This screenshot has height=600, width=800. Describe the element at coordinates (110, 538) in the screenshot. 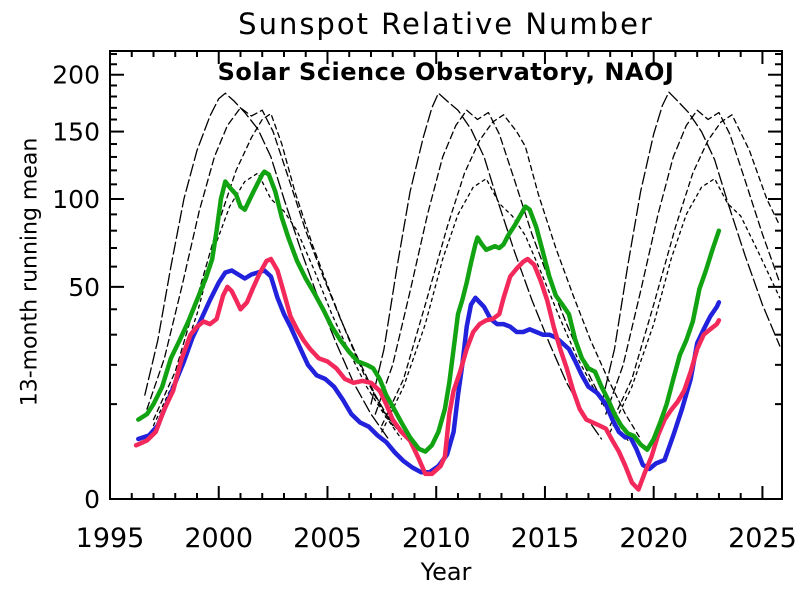

I see `x-tick-label: 1995` at that location.